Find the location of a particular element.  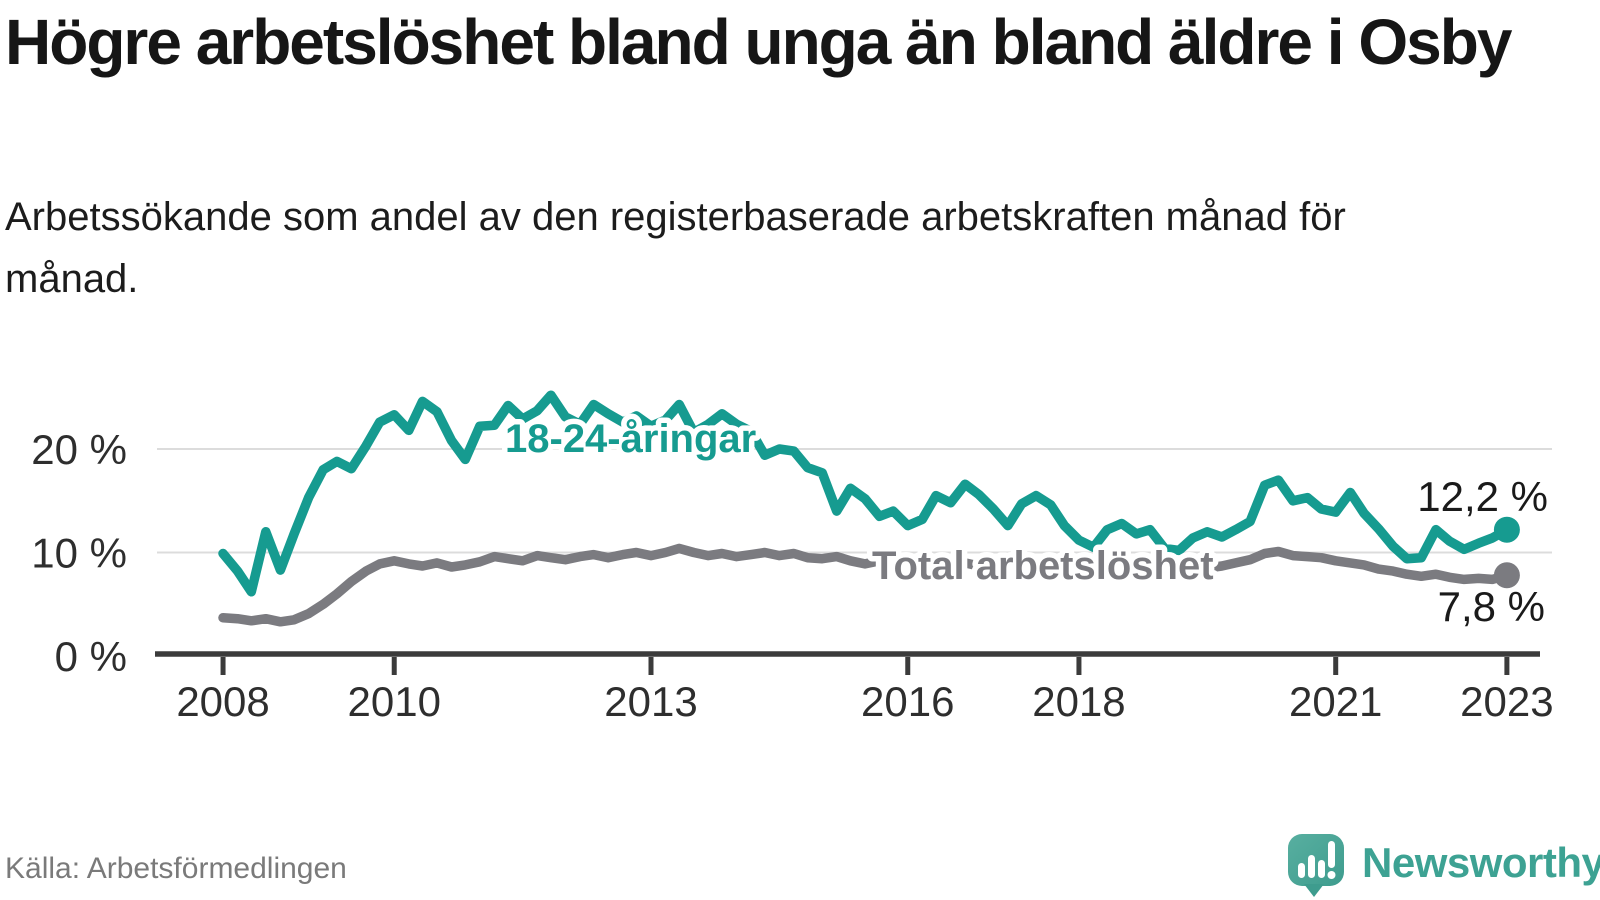

y-tick-label-0: 0 % is located at coordinates (91, 656).